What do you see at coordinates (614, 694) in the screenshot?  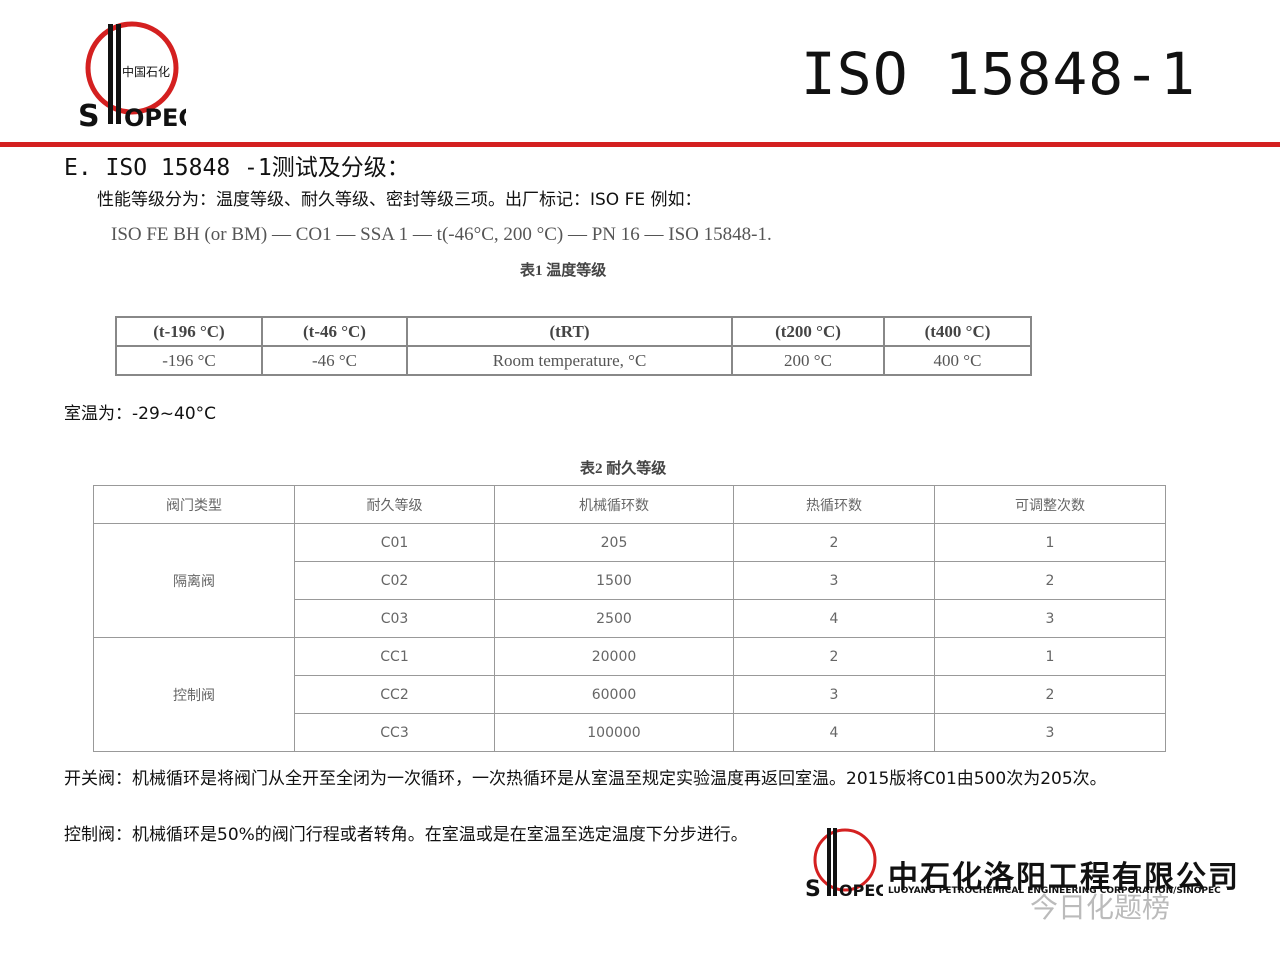 I see `table-cell: 60000` at bounding box center [614, 694].